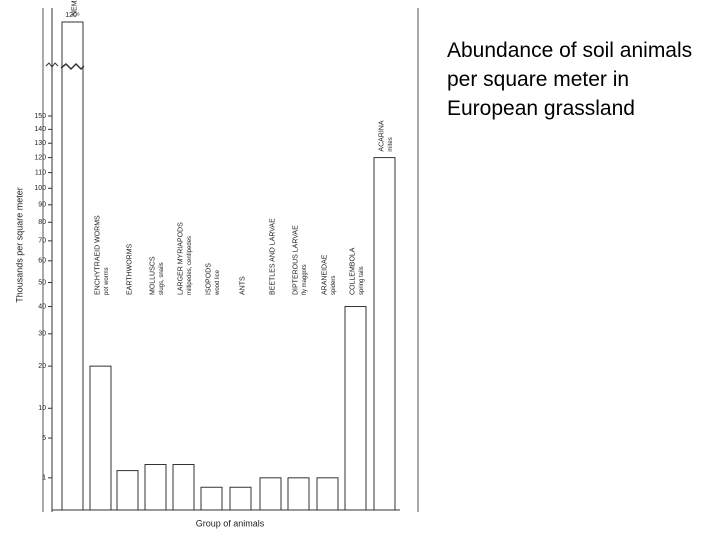  Describe the element at coordinates (40, 143) in the screenshot. I see `y-tick-label: 130` at that location.